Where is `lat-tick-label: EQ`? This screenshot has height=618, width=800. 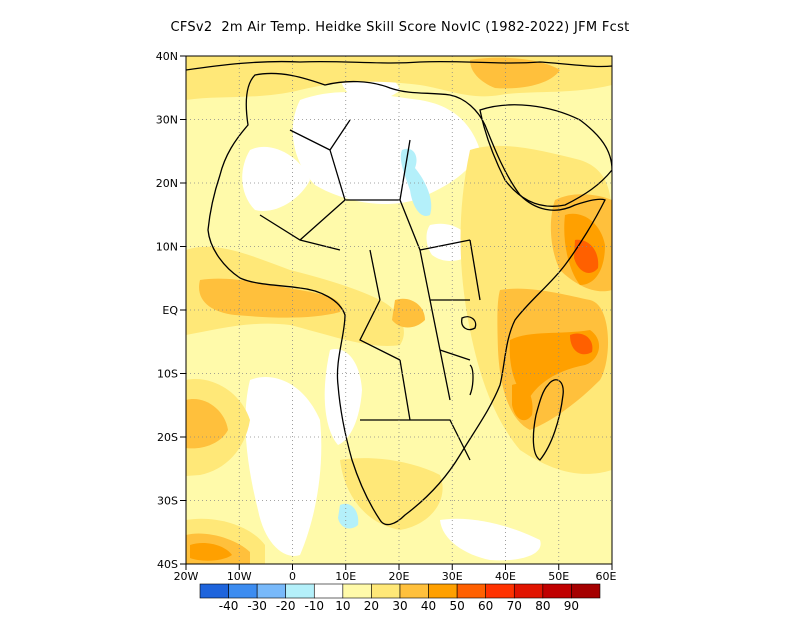 lat-tick-label: EQ is located at coordinates (170, 310).